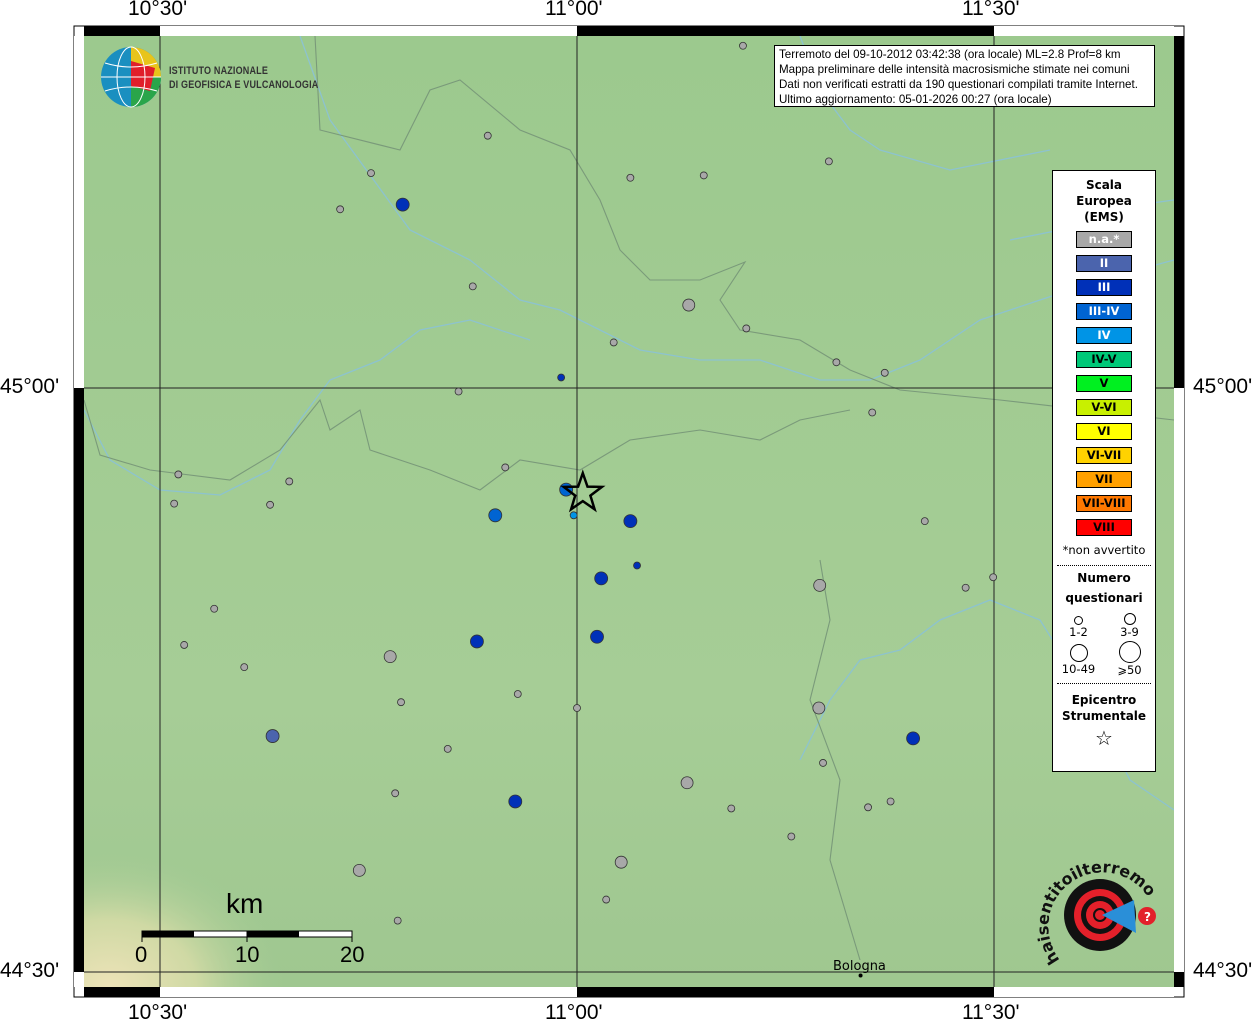  I want to click on count-title-line: questionari, so click(1104, 598).